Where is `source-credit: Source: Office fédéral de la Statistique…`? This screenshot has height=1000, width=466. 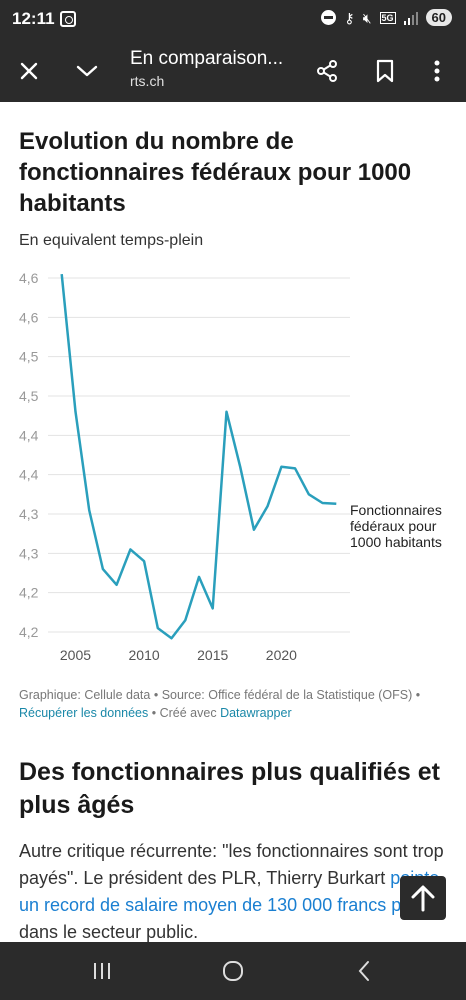 source-credit: Source: Office fédéral de la Statistique… is located at coordinates (287, 695).